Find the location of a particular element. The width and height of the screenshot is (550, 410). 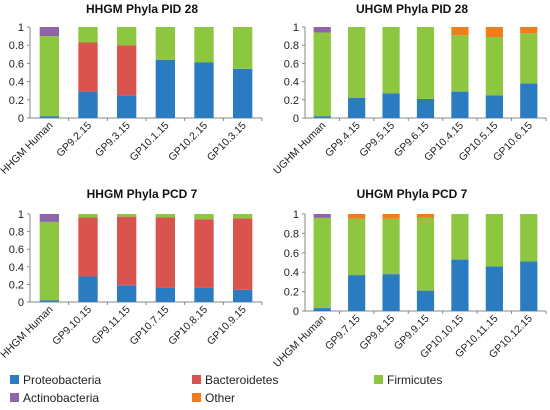

legend-swatch-actinobacteria is located at coordinates (14, 397).